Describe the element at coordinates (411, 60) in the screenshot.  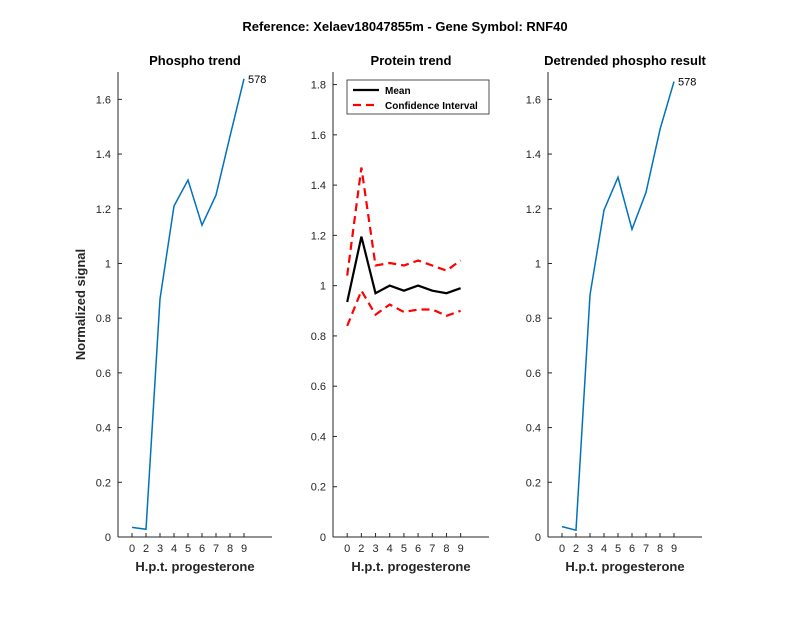
I see `subplot-title: Protein trend` at that location.